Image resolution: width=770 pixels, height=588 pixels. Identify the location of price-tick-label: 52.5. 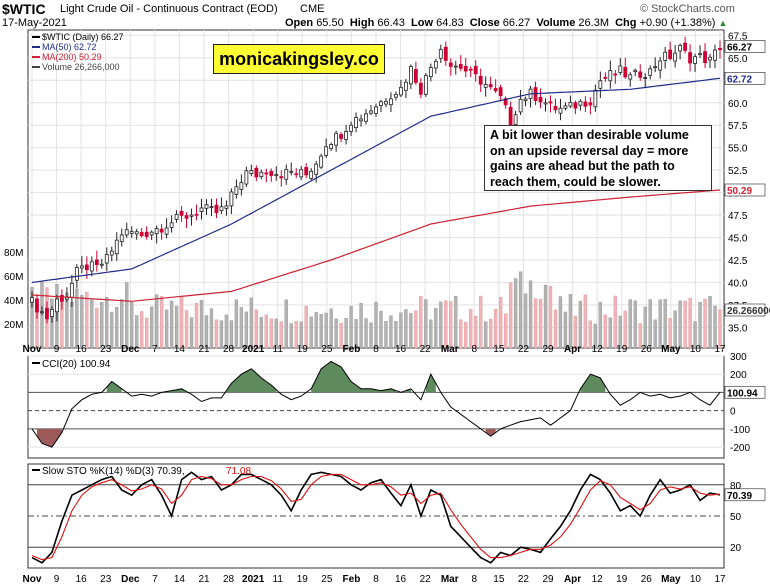
(738, 171).